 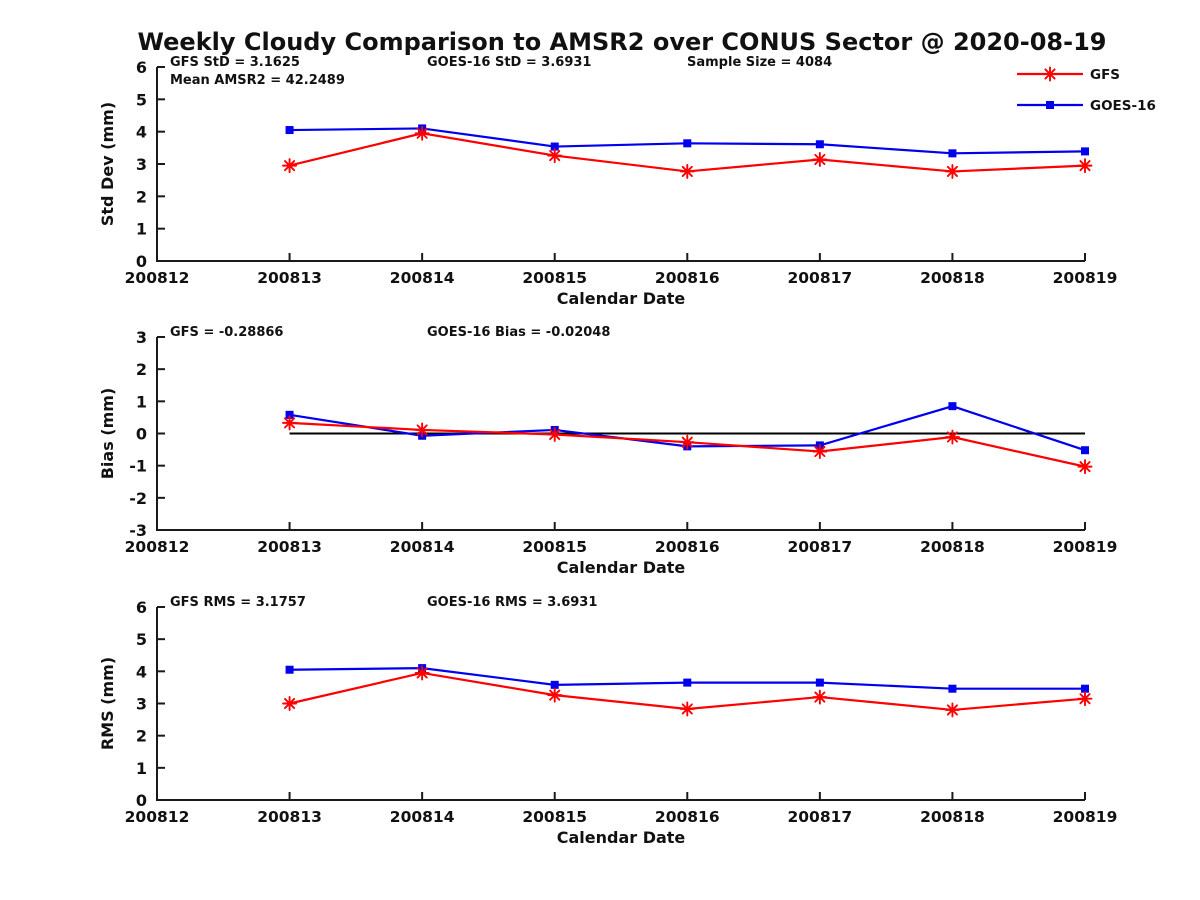 What do you see at coordinates (1086, 90) in the screenshot?
I see `legend: GFS GOES-16` at bounding box center [1086, 90].